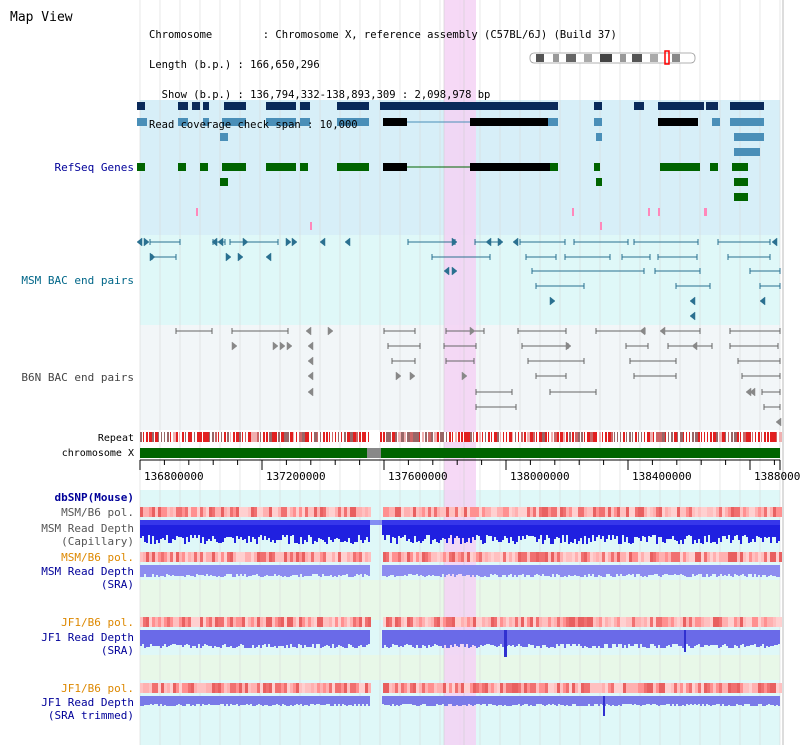  Describe the element at coordinates (87, 528) in the screenshot. I see `msm-depth-cap-label-1: MSM Read Depth` at that location.